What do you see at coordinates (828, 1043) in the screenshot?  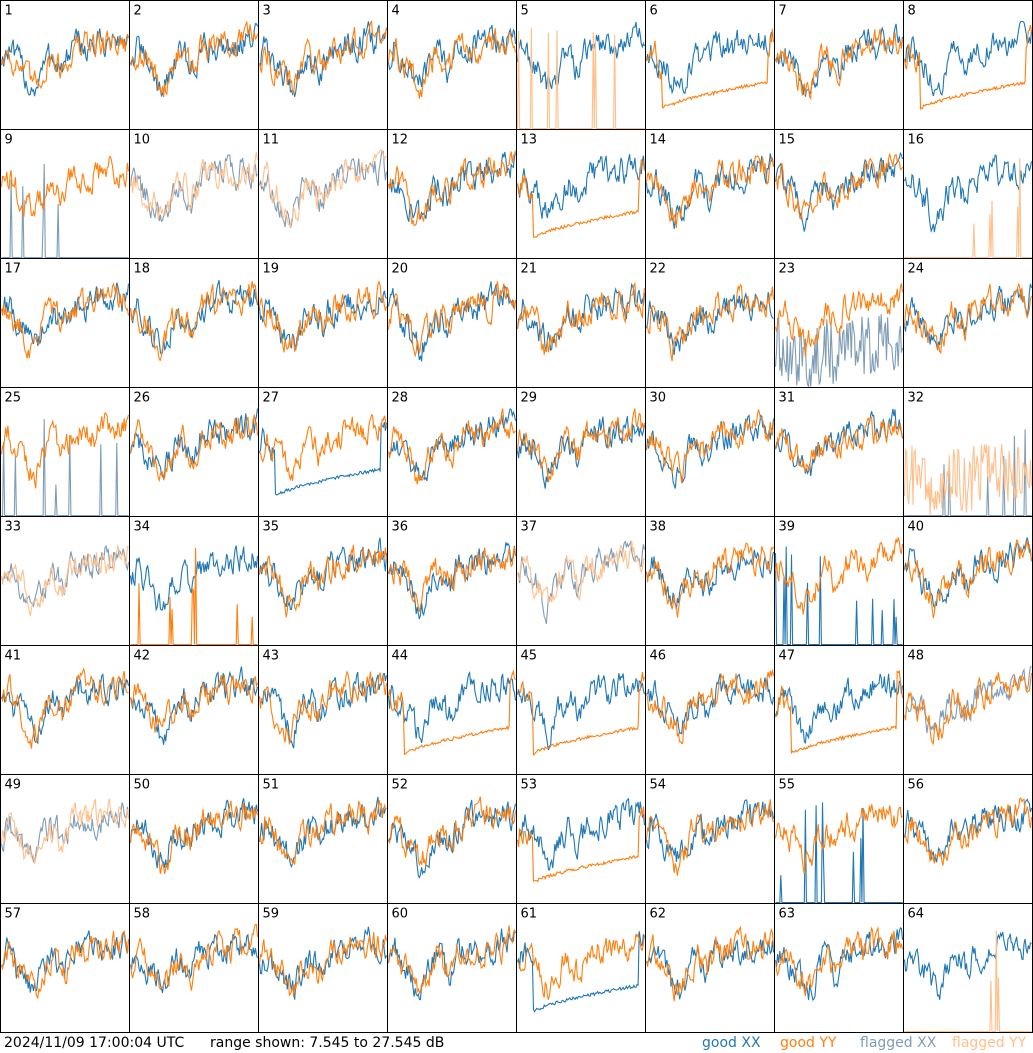 I see `legend-good-yy-pol: YY` at bounding box center [828, 1043].